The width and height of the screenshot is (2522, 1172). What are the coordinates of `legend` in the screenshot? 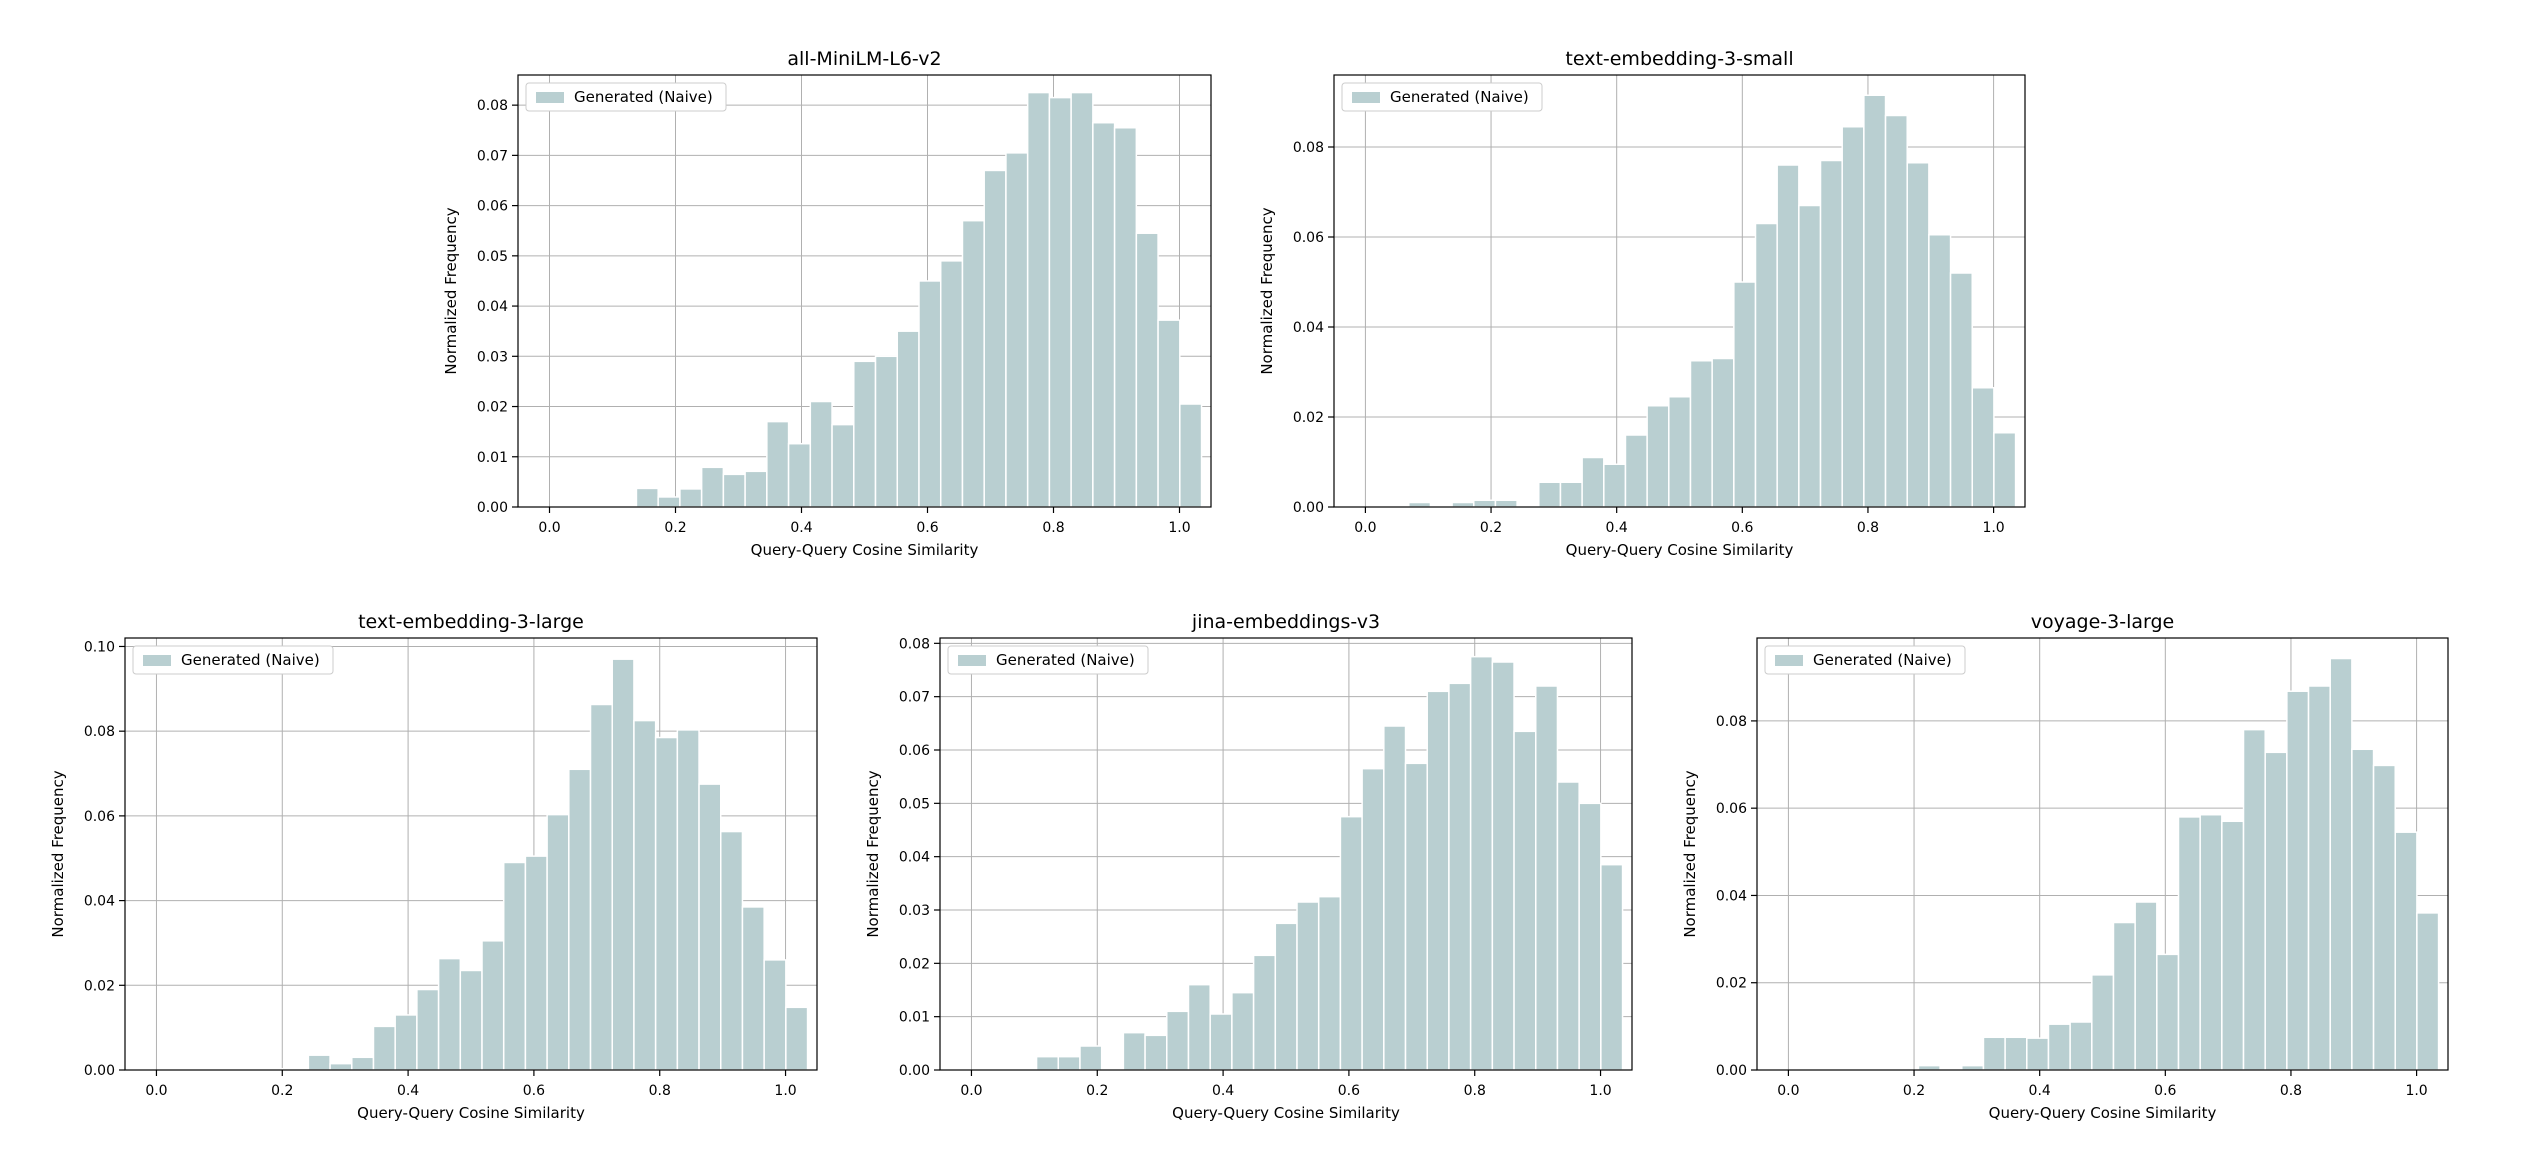 It's located at (1865, 660).